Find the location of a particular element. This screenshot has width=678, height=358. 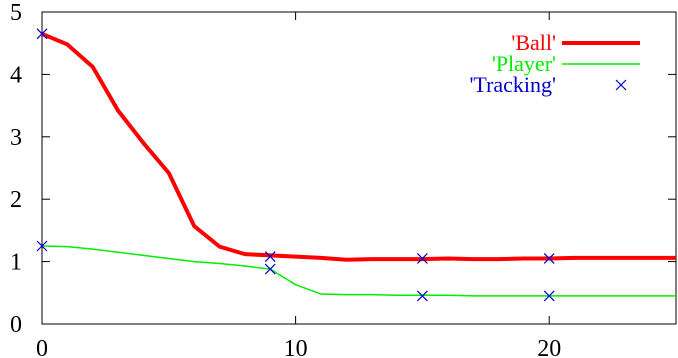

x-tick-label: 0 is located at coordinates (42, 347).